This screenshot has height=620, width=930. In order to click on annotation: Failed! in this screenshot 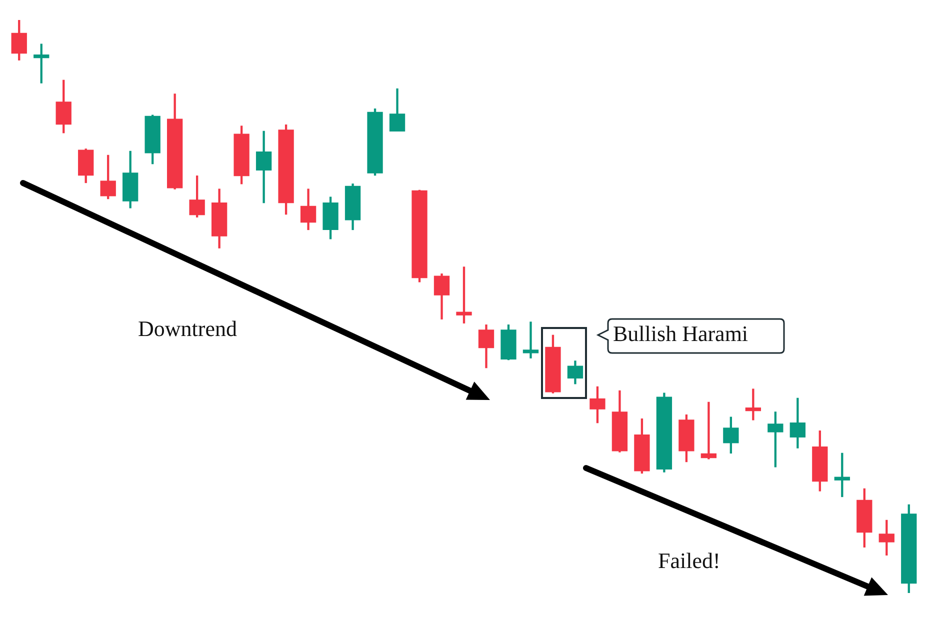, I will do `click(689, 561)`.